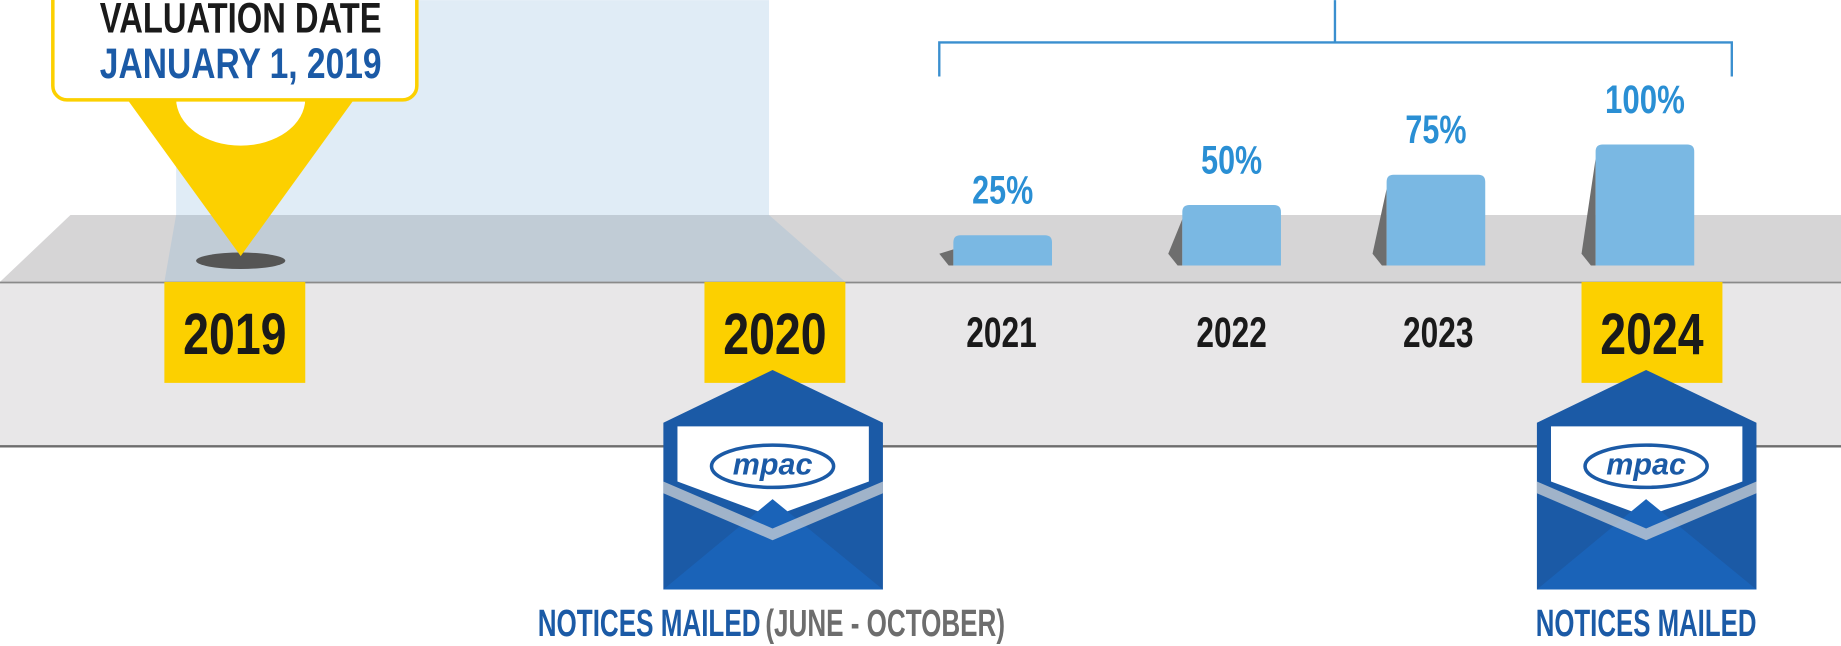  Describe the element at coordinates (241, 20) in the screenshot. I see `callout-label: VALUATION DATE` at that location.